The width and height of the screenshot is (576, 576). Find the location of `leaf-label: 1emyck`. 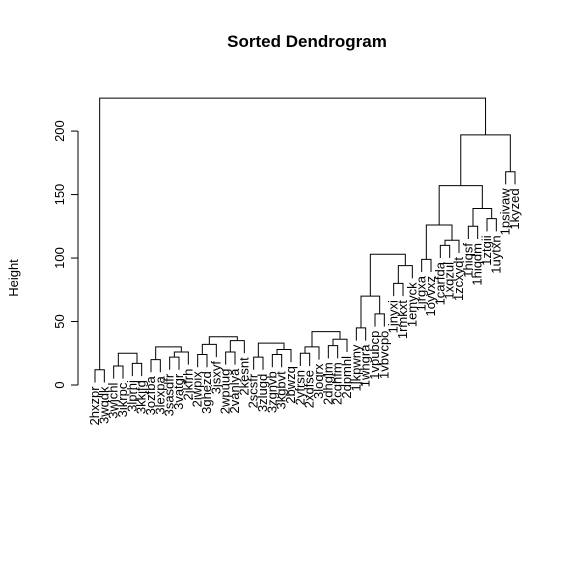

leaf-label: 1emyck is located at coordinates (411, 304).